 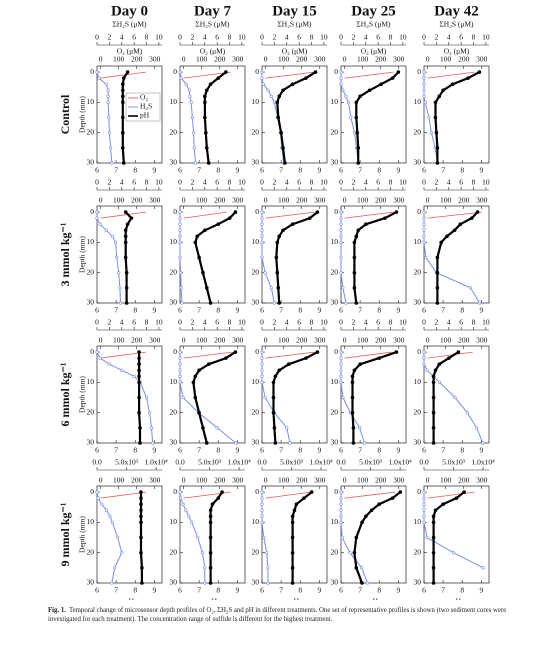 What do you see at coordinates (129, 534) in the screenshot?
I see `plot-frame` at bounding box center [129, 534].